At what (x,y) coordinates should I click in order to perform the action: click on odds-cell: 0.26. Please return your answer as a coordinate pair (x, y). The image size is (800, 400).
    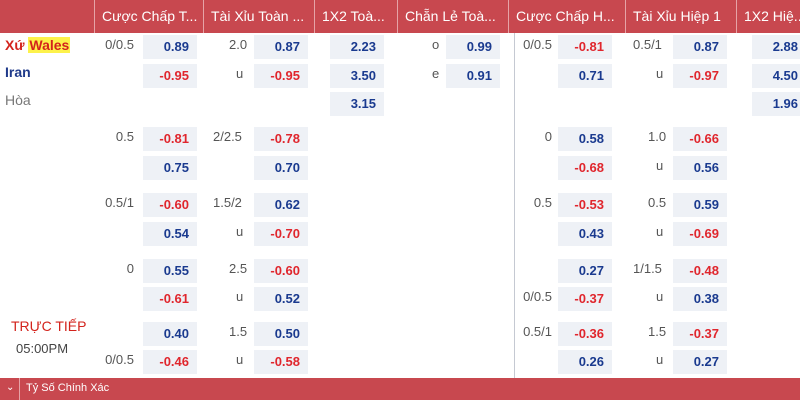
    Looking at the image, I should click on (585, 362).